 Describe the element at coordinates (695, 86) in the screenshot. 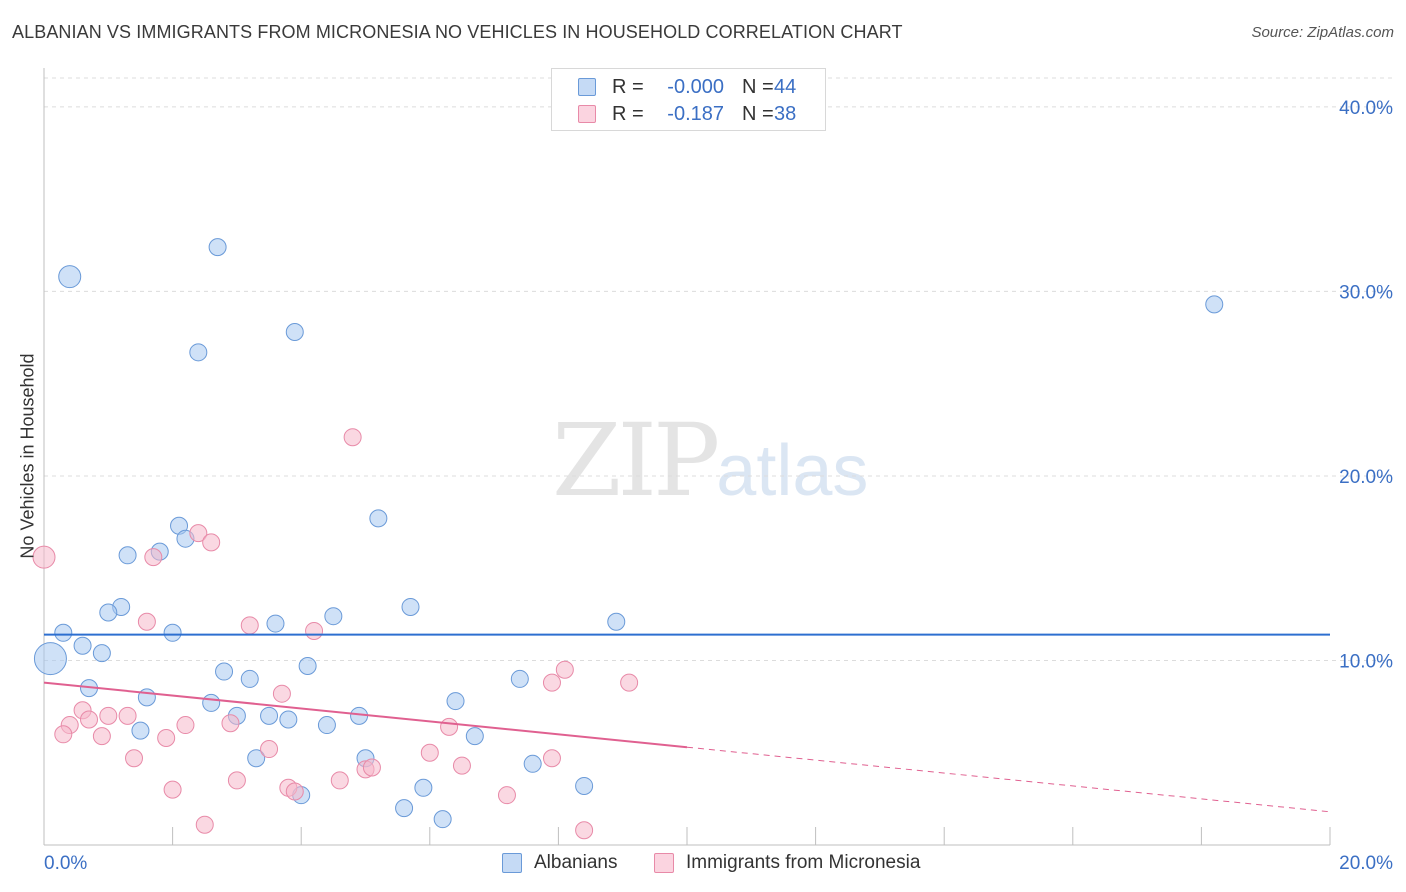

I see `r-value: -0.000` at that location.